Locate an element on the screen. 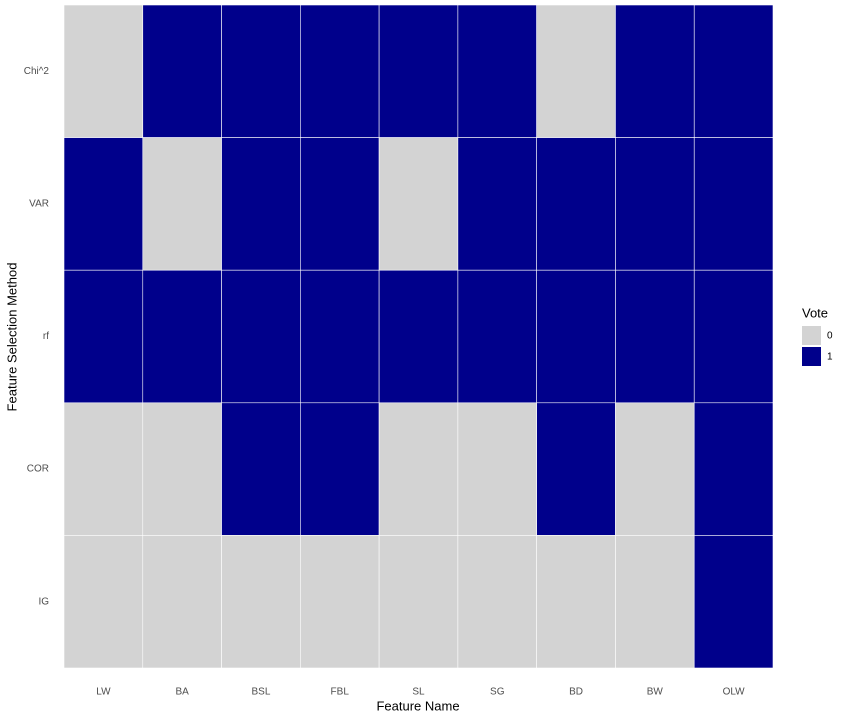 The image size is (847, 721). x-tick-label: BW is located at coordinates (655, 692).